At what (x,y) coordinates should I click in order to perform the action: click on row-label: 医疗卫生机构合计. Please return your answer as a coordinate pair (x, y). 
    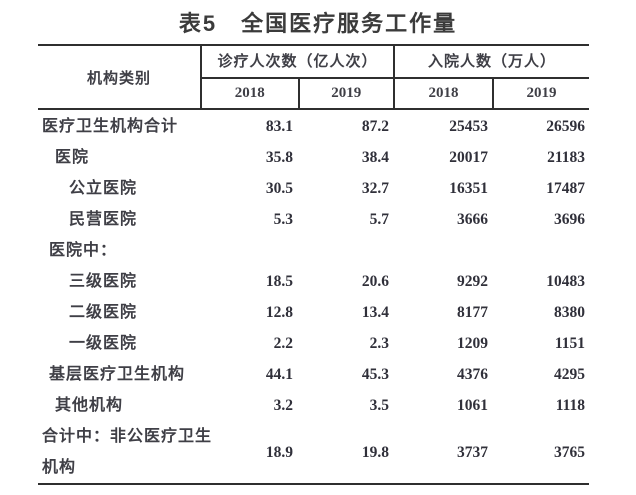
    Looking at the image, I should click on (110, 126).